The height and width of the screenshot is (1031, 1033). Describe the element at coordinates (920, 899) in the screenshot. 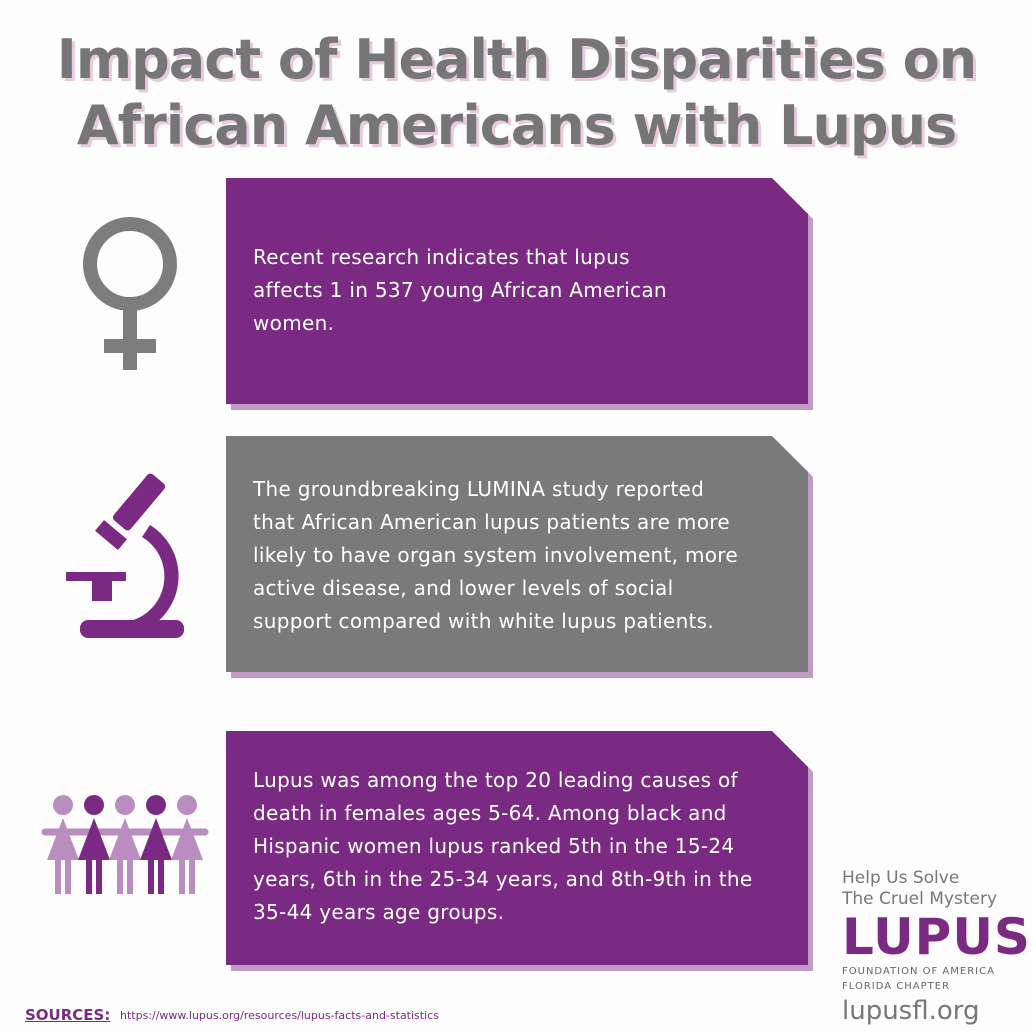

I see `logo-tagline: The Cruel Mystery` at that location.